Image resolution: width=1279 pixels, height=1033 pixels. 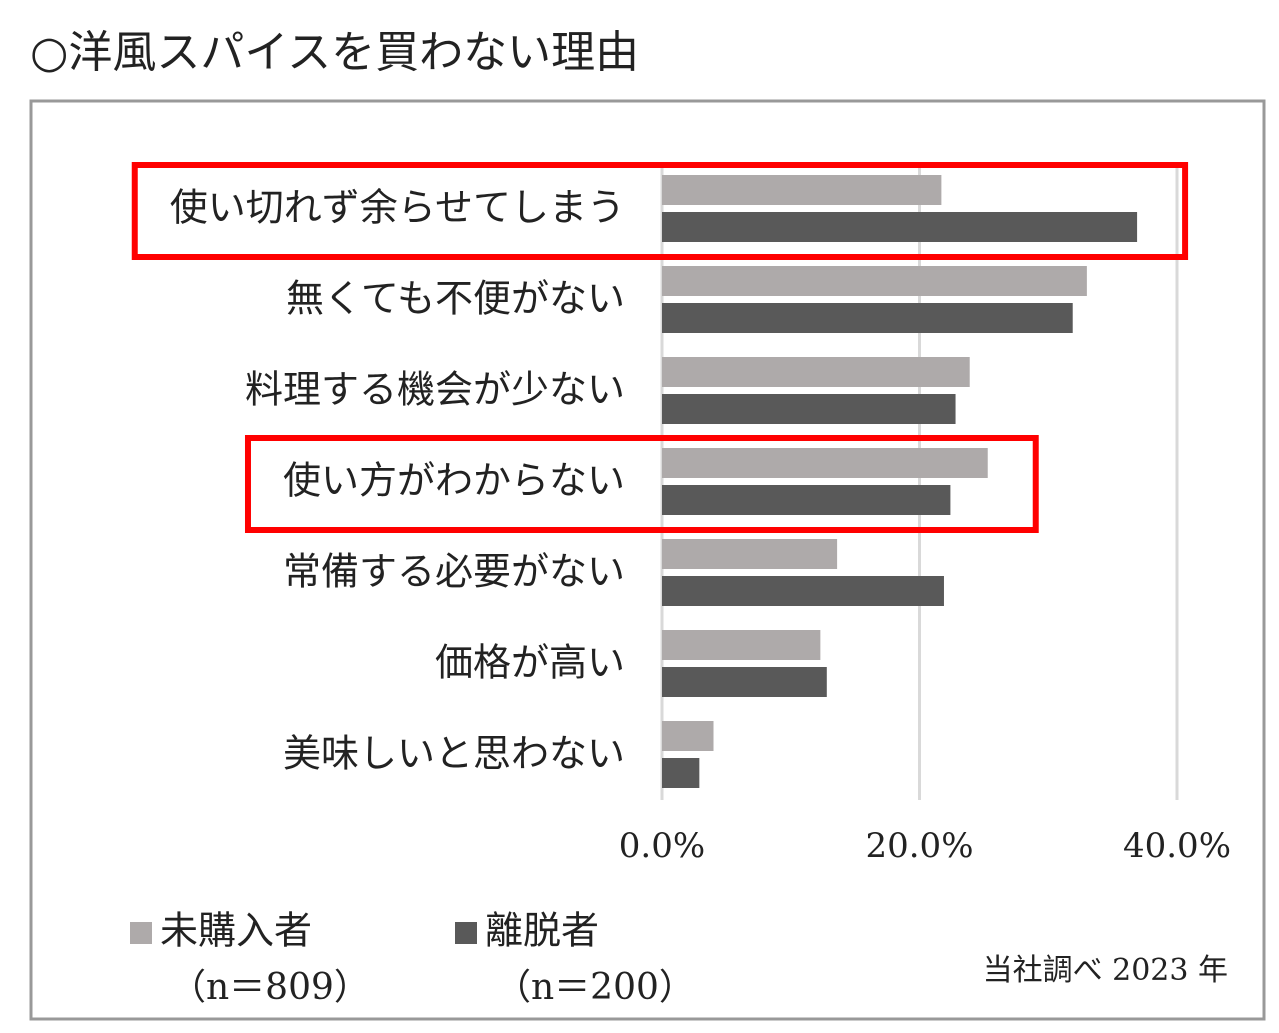 I want to click on category-label: 常備する必要がない, so click(x=454, y=572).